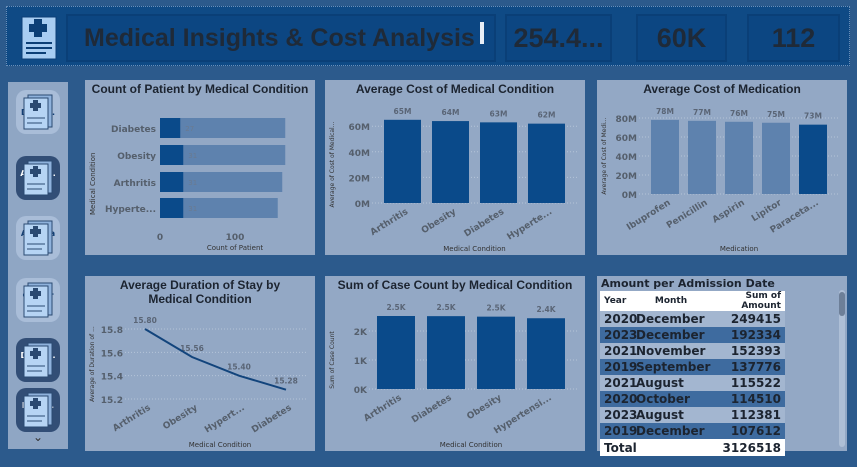 This screenshot has height=467, width=857. What do you see at coordinates (239, 367) in the screenshot?
I see `data-label: 15.40` at bounding box center [239, 367].